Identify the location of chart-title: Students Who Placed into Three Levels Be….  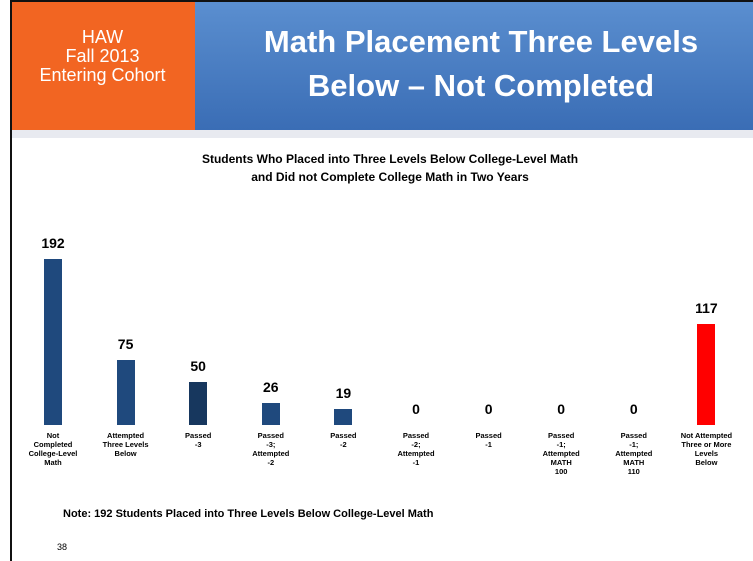
(390, 168).